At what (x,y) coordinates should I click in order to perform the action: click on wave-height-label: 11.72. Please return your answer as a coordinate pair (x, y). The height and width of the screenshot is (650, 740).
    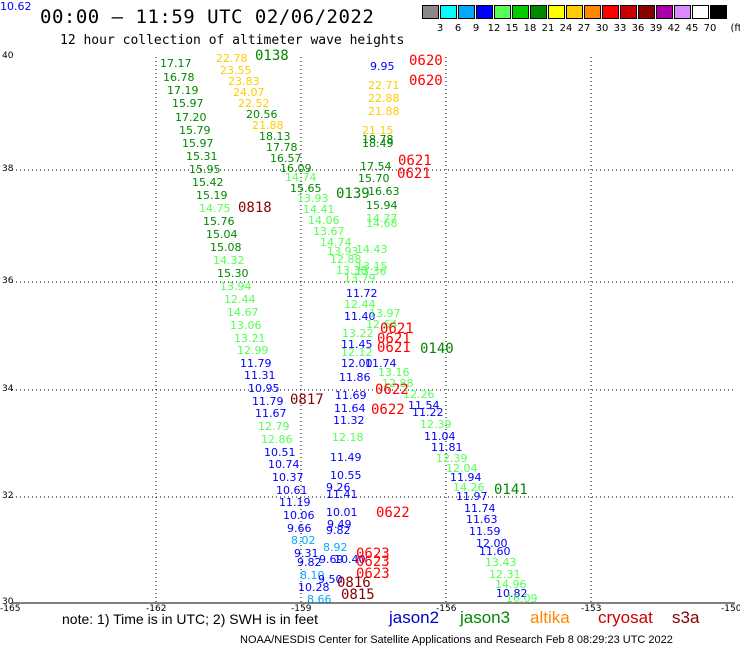
    Looking at the image, I should click on (362, 293).